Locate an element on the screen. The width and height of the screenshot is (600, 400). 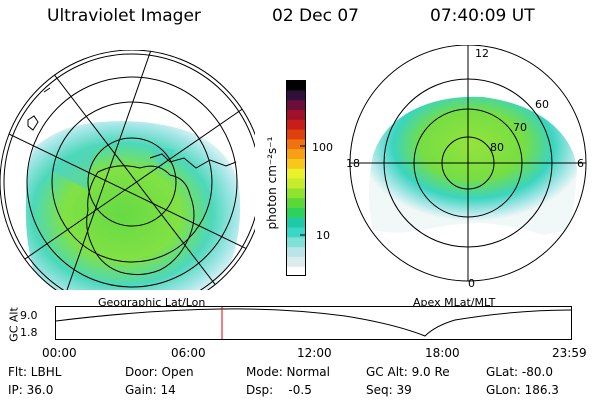
info-door: Door: Open is located at coordinates (159, 372).